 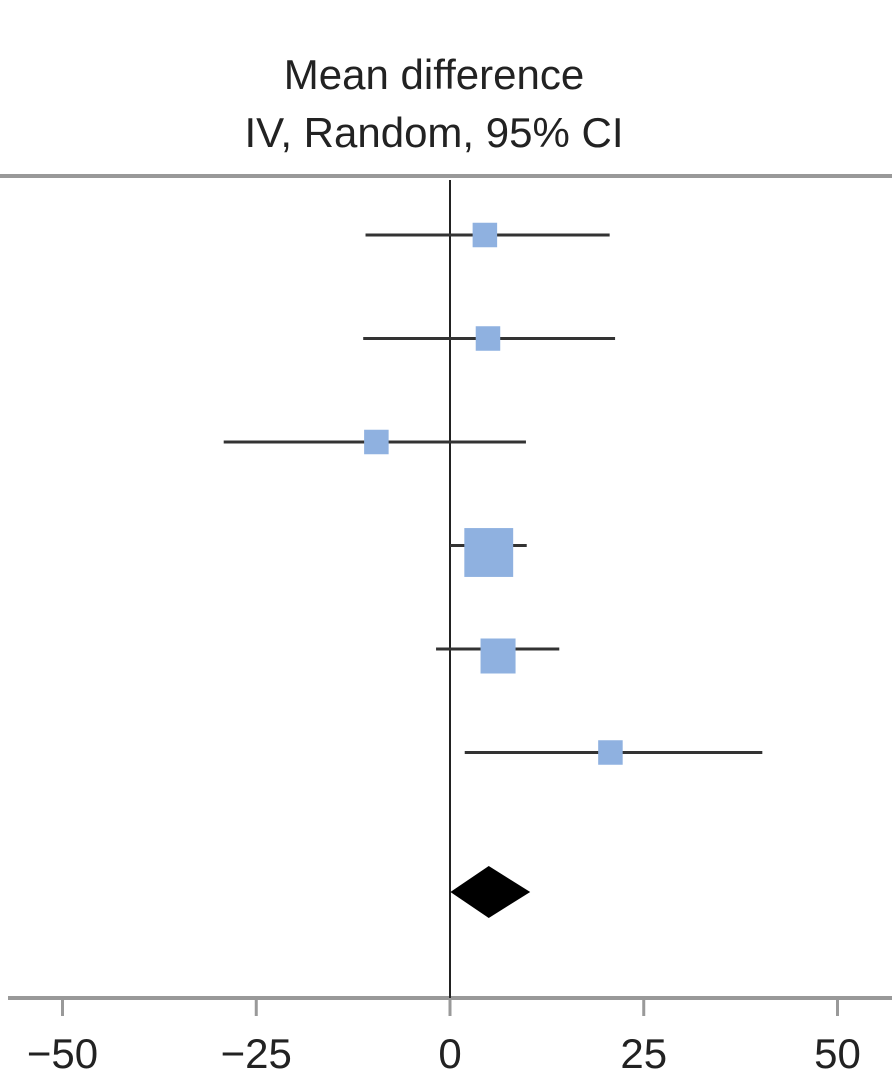 I want to click on pooled-diamond, so click(x=490, y=892).